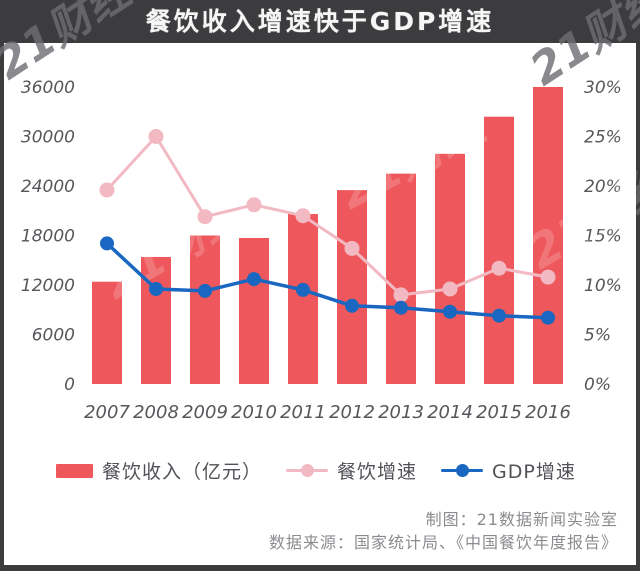  I want to click on gdp-growth-line-point-2012, so click(352, 305).